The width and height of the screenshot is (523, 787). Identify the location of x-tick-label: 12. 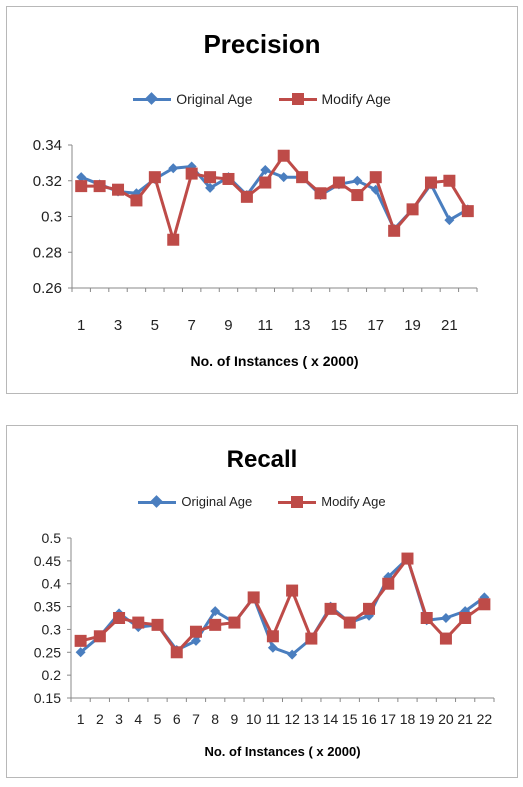
(292, 719).